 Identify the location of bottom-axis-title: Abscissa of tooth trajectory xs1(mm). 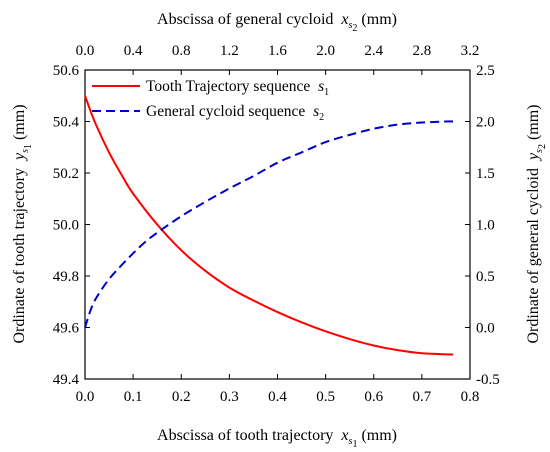
(277, 438).